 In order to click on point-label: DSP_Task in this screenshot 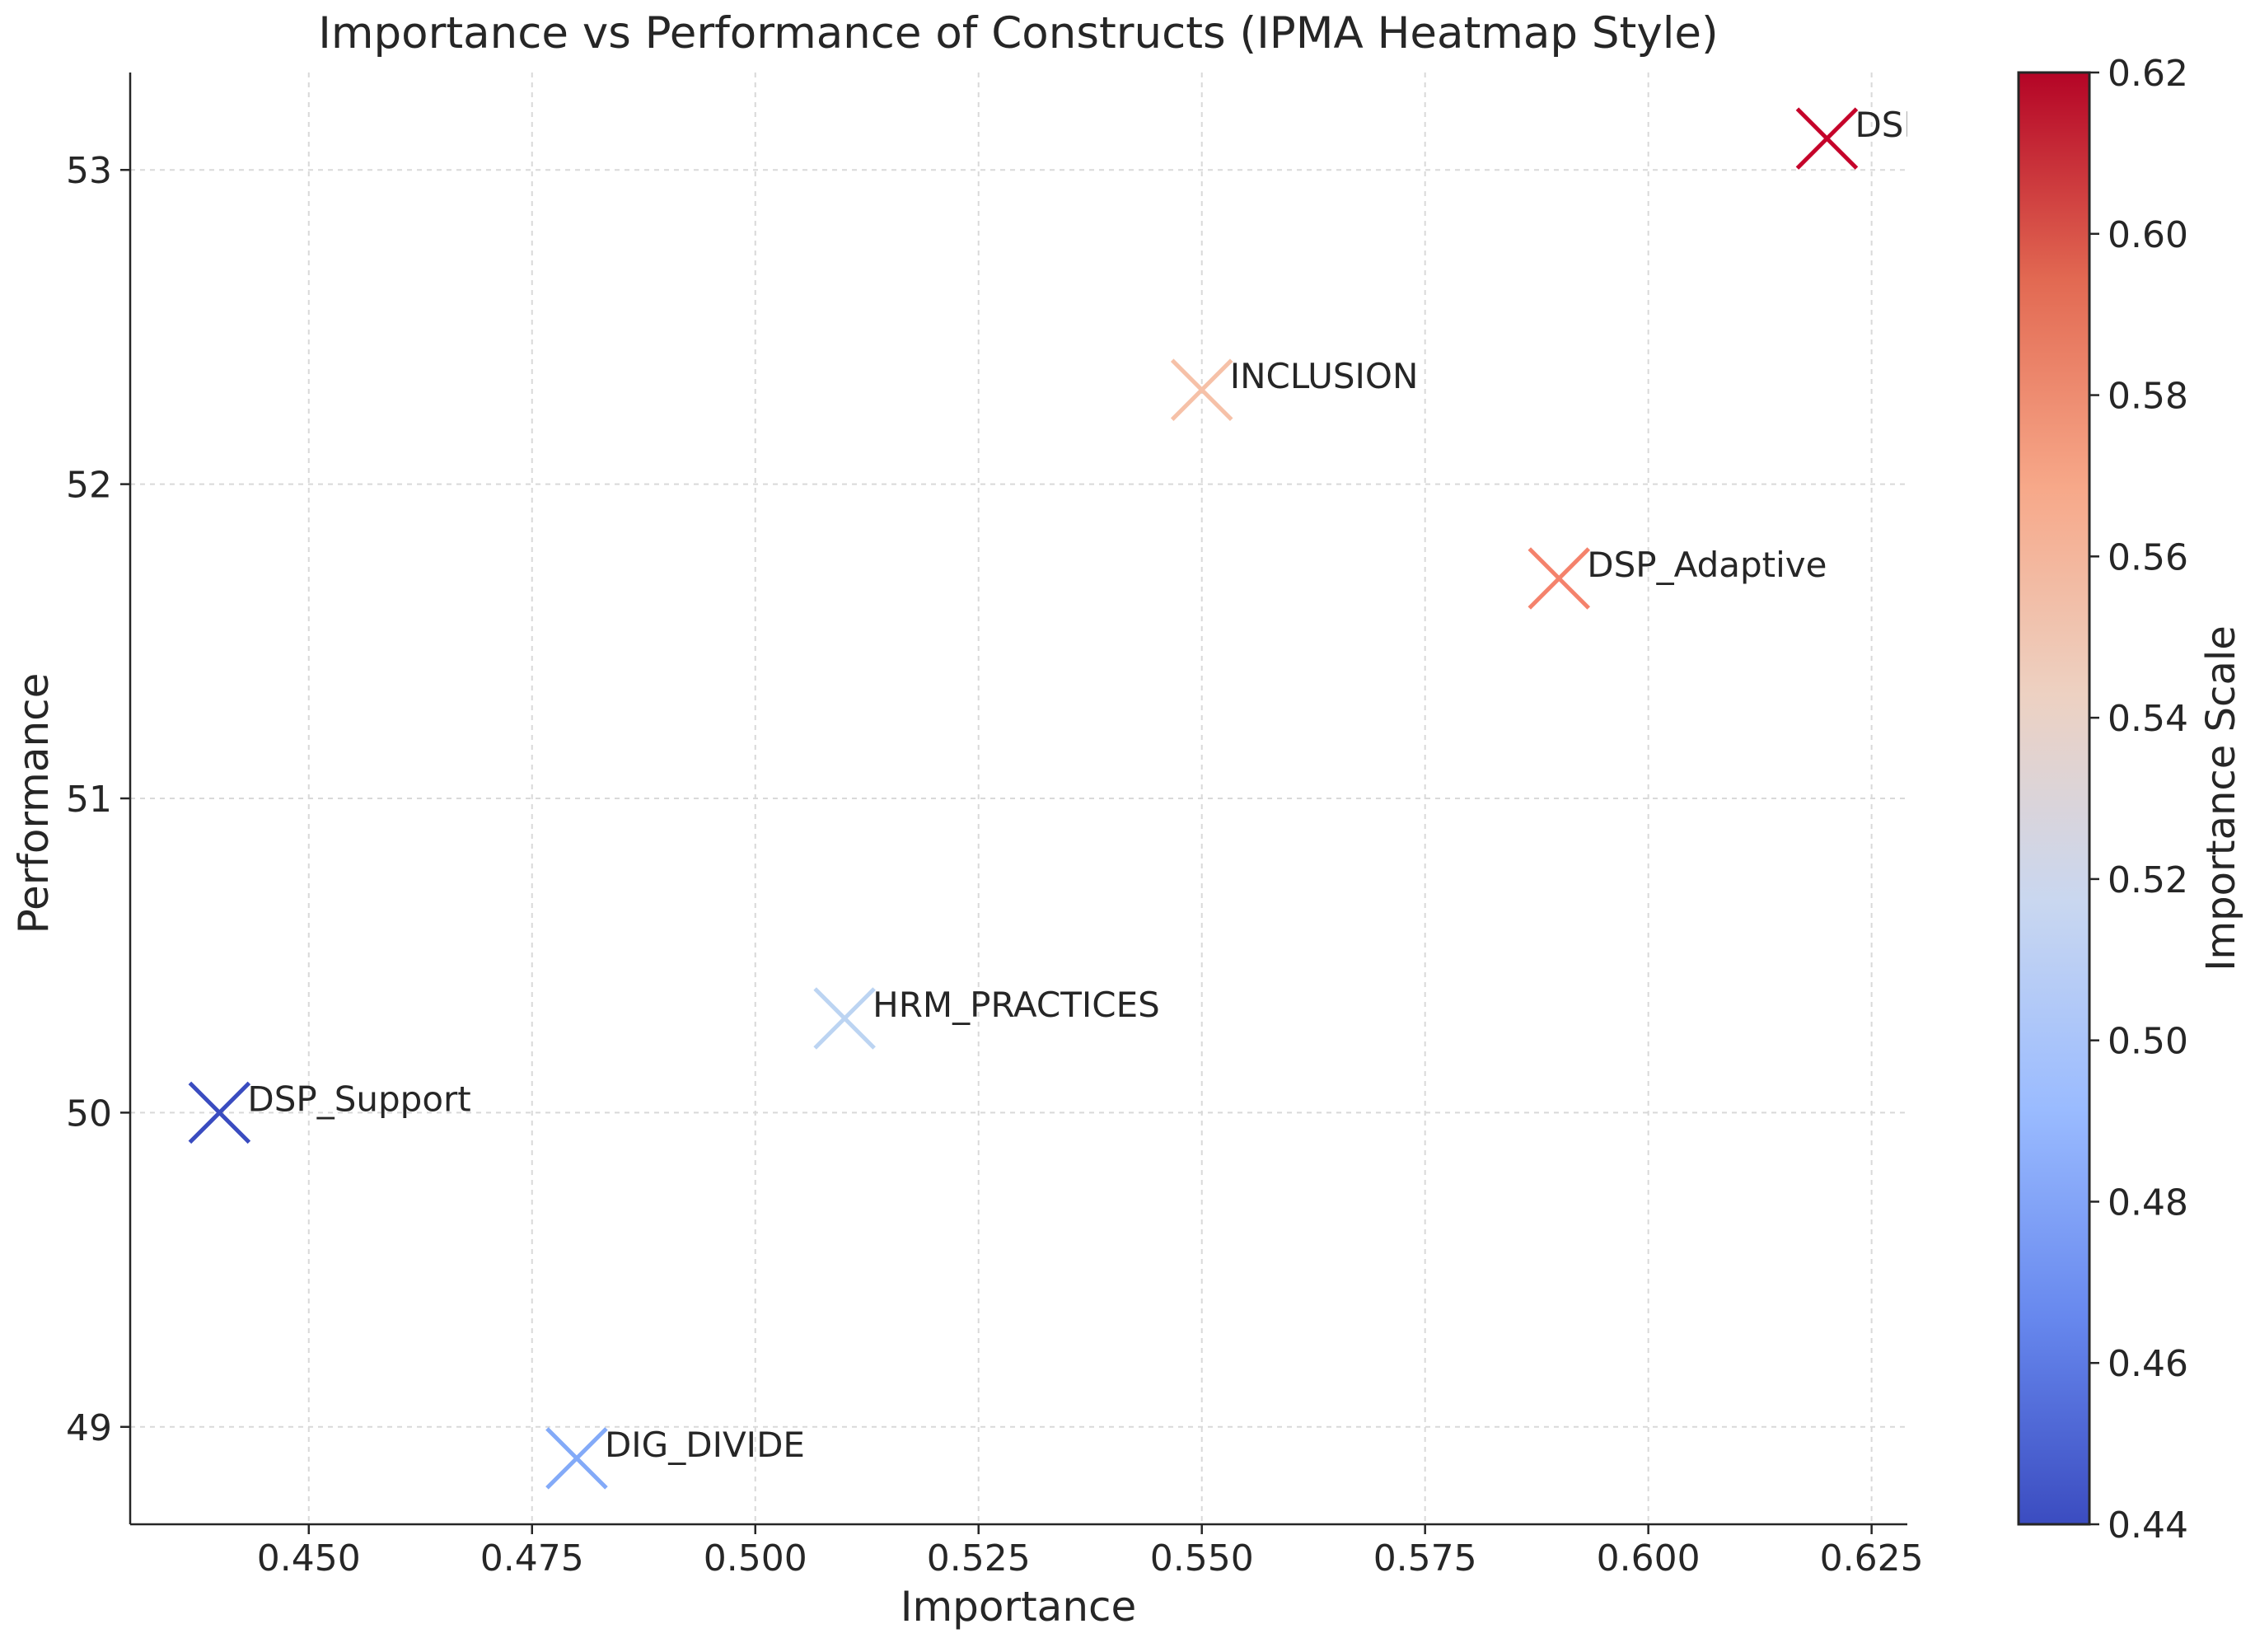, I will do `click(1936, 125)`.